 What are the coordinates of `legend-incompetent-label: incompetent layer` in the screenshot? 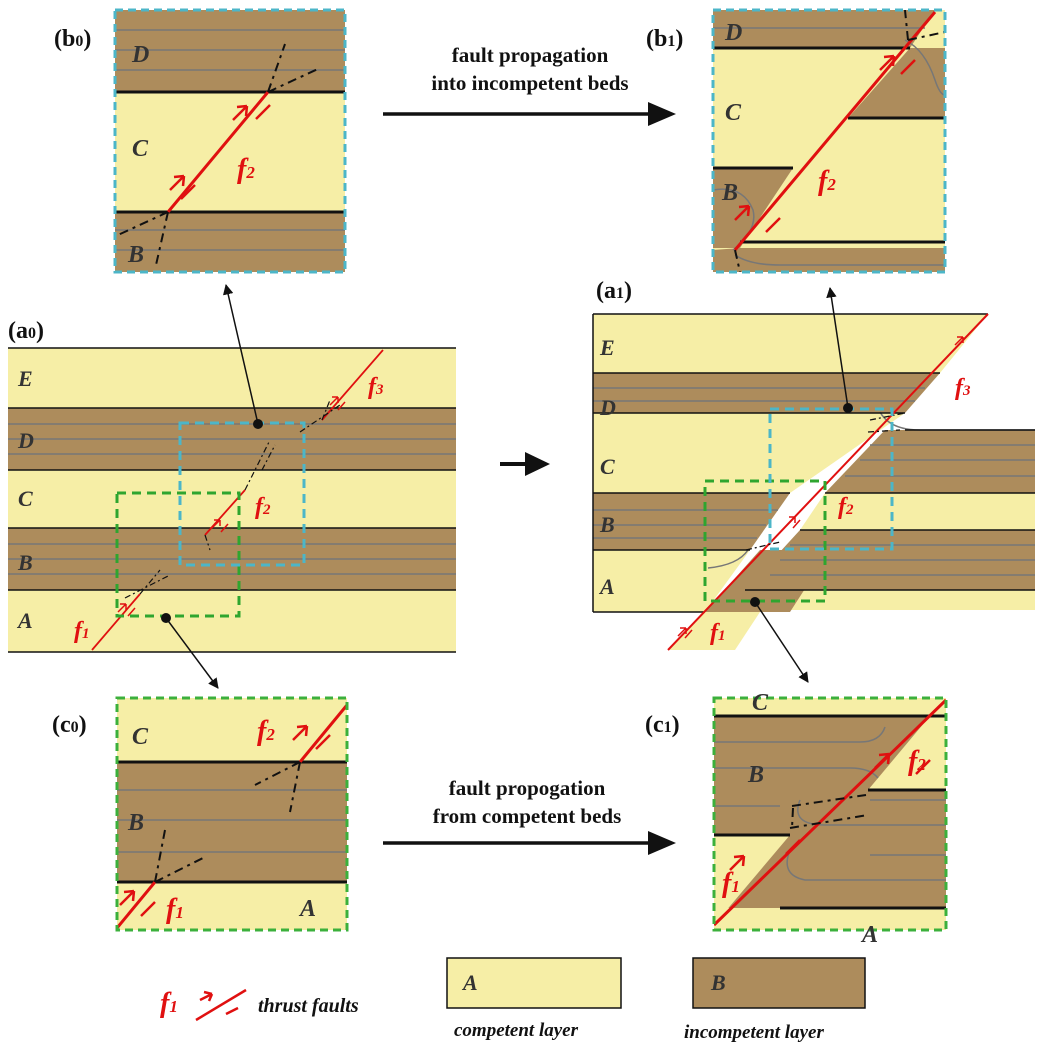 It's located at (754, 1032).